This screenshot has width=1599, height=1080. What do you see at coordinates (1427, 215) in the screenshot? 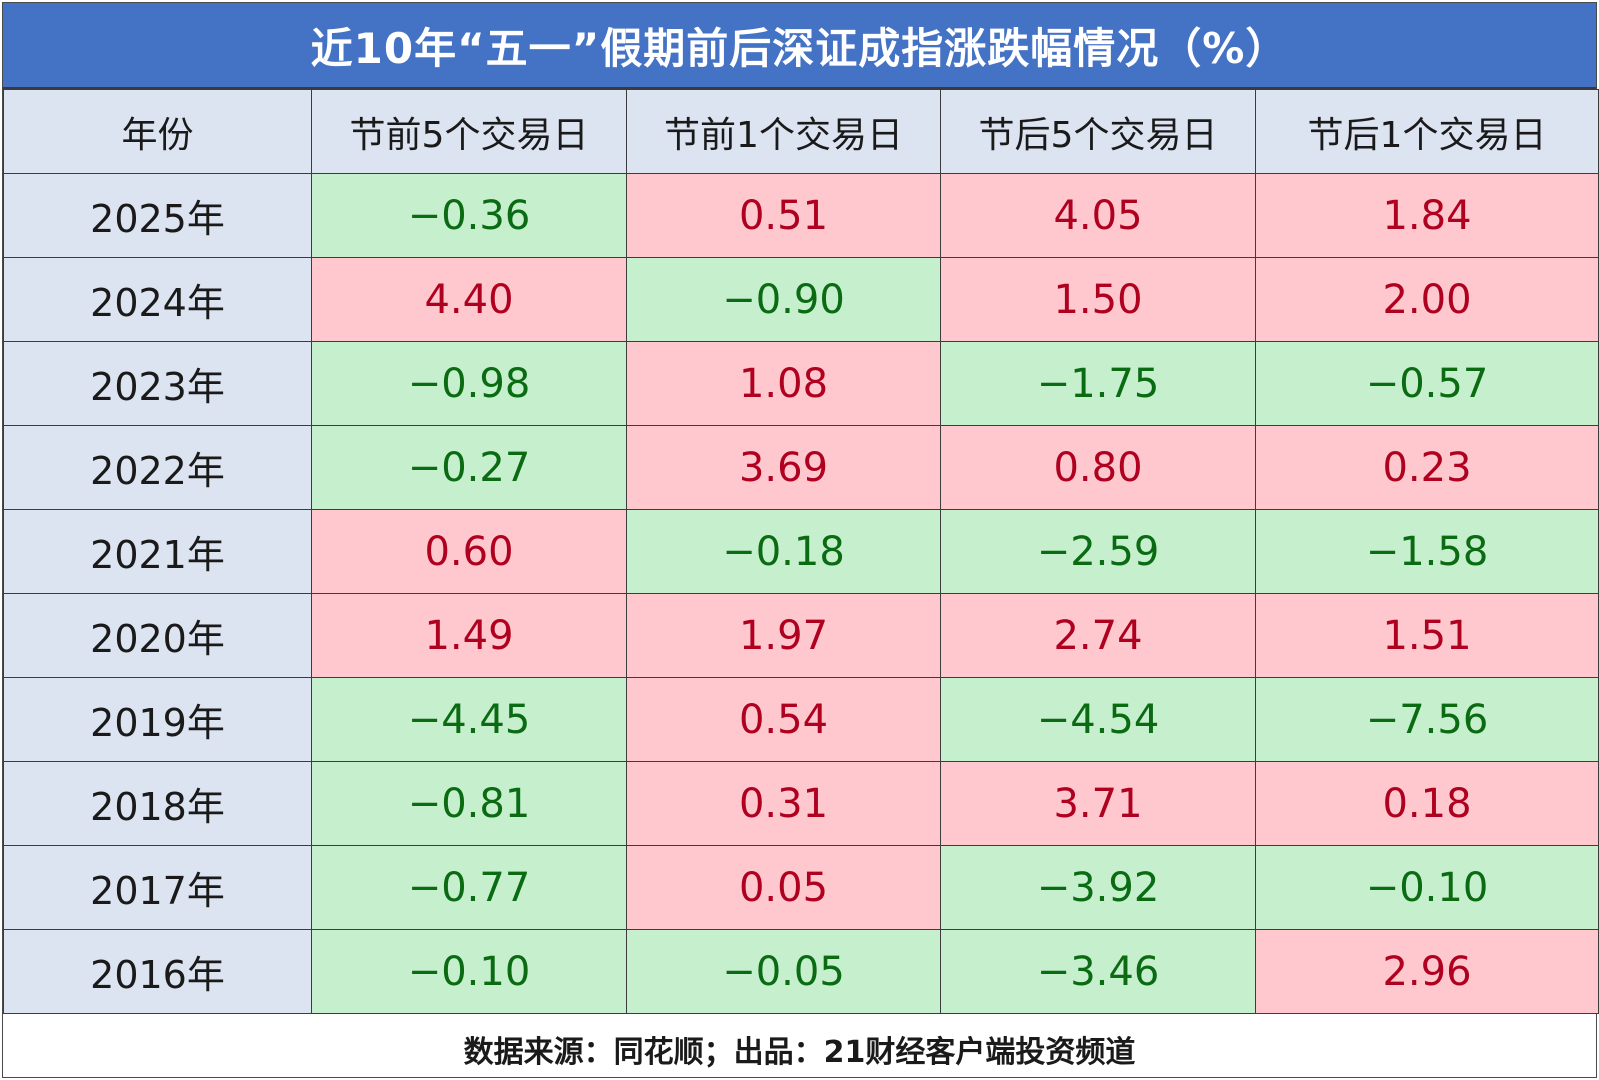
I see `value-cell-post-1-day: 1.84` at bounding box center [1427, 215].